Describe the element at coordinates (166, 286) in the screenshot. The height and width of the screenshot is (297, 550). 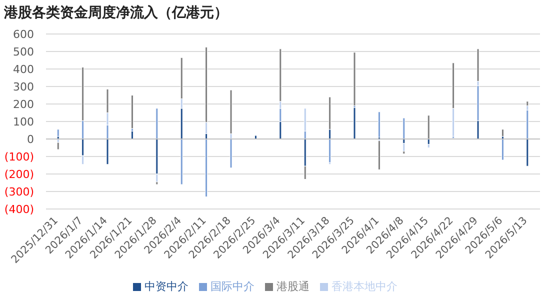
I see `legend-label: 中资中介` at that location.